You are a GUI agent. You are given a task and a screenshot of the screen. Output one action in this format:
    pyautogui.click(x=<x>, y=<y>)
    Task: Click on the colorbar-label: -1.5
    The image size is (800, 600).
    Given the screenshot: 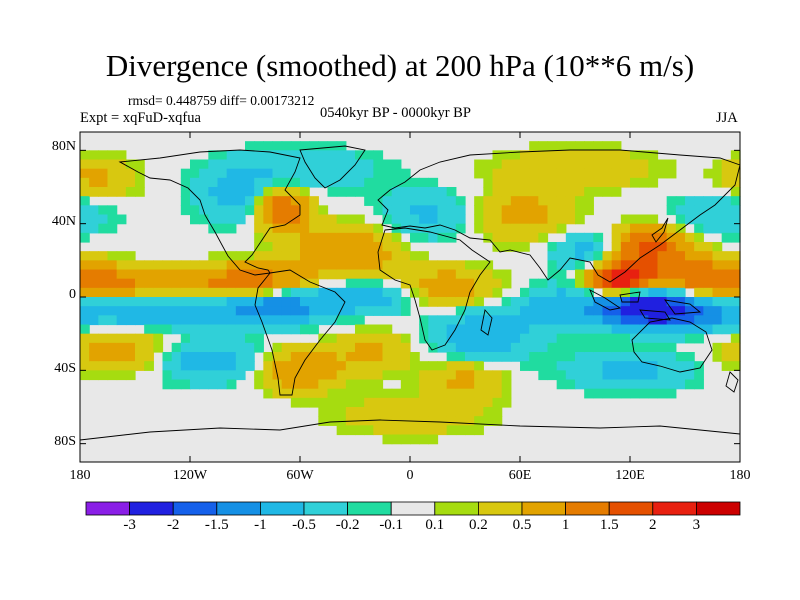 What is the action you would take?
    pyautogui.click(x=216, y=525)
    